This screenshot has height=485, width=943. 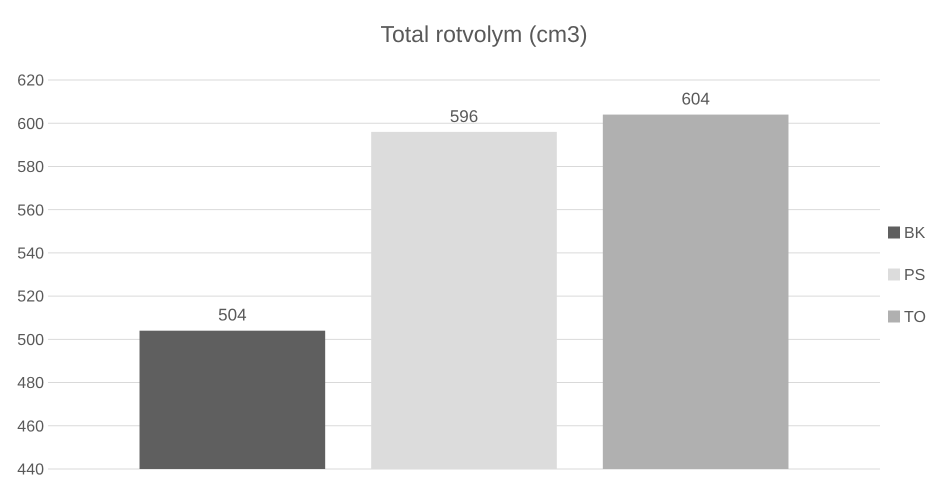 What do you see at coordinates (30, 297) in the screenshot?
I see `y-tick-label: 520` at bounding box center [30, 297].